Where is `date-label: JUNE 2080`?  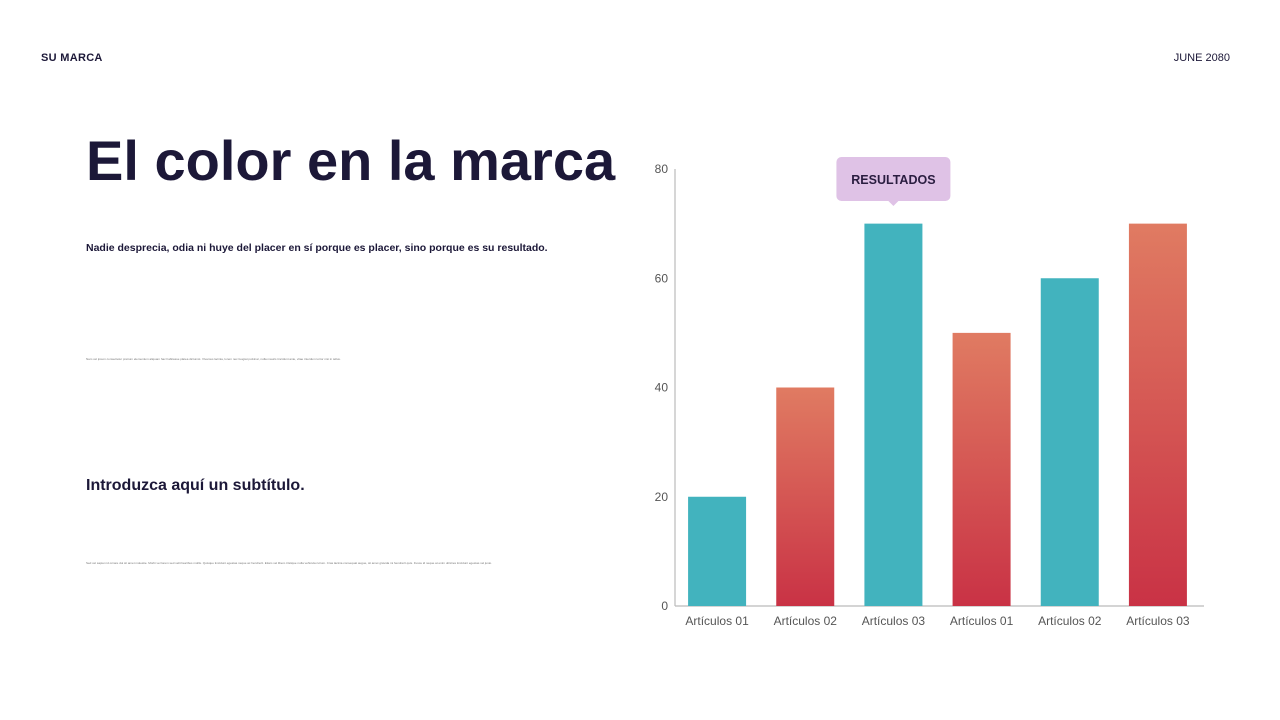 date-label: JUNE 2080 is located at coordinates (1201, 58).